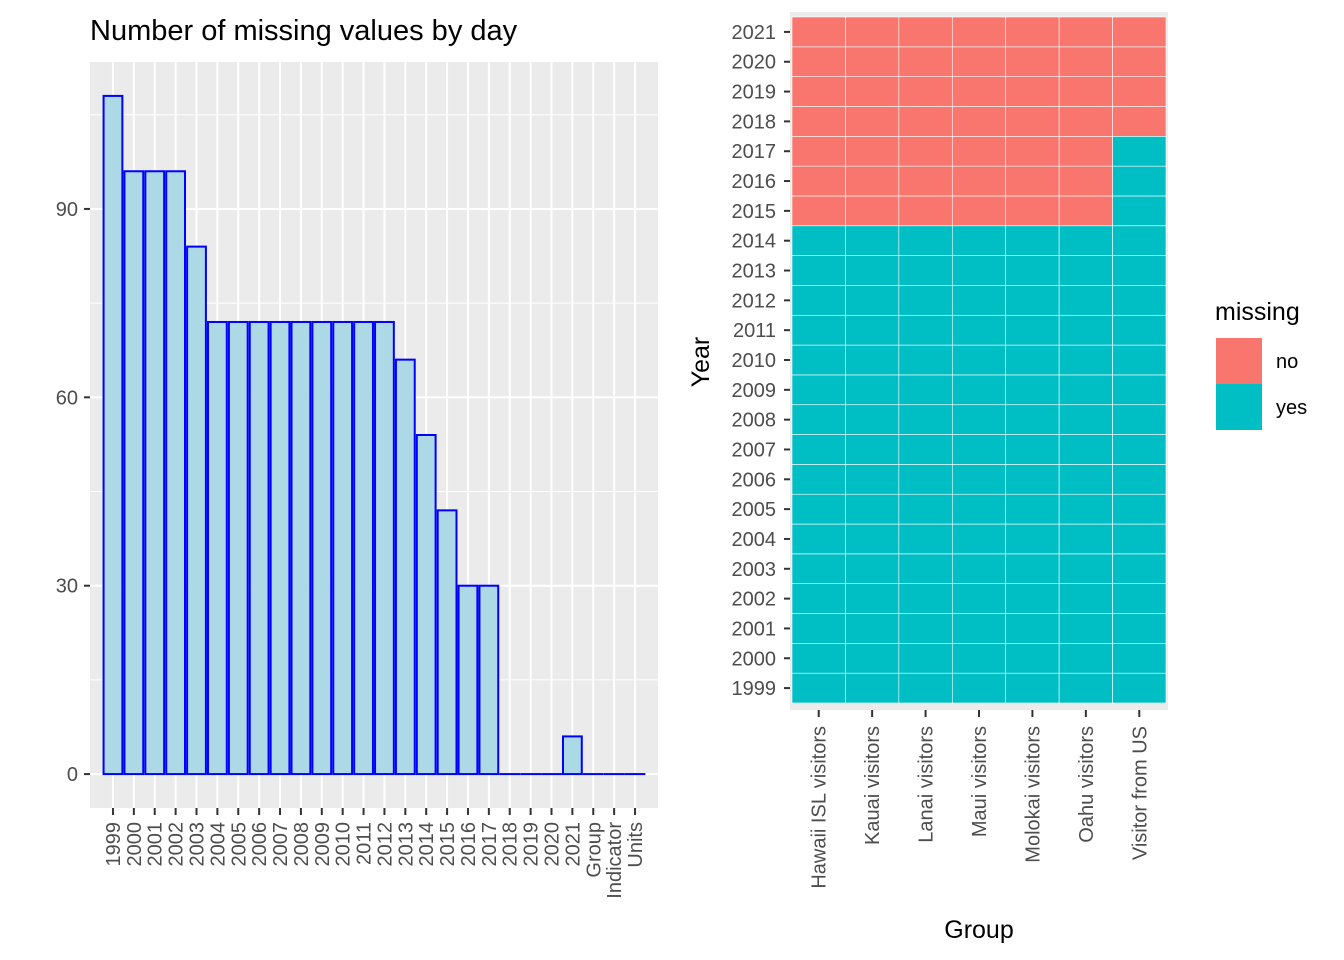 The image size is (1344, 960). I want to click on bar-x-tick-label: 2003, so click(198, 844).